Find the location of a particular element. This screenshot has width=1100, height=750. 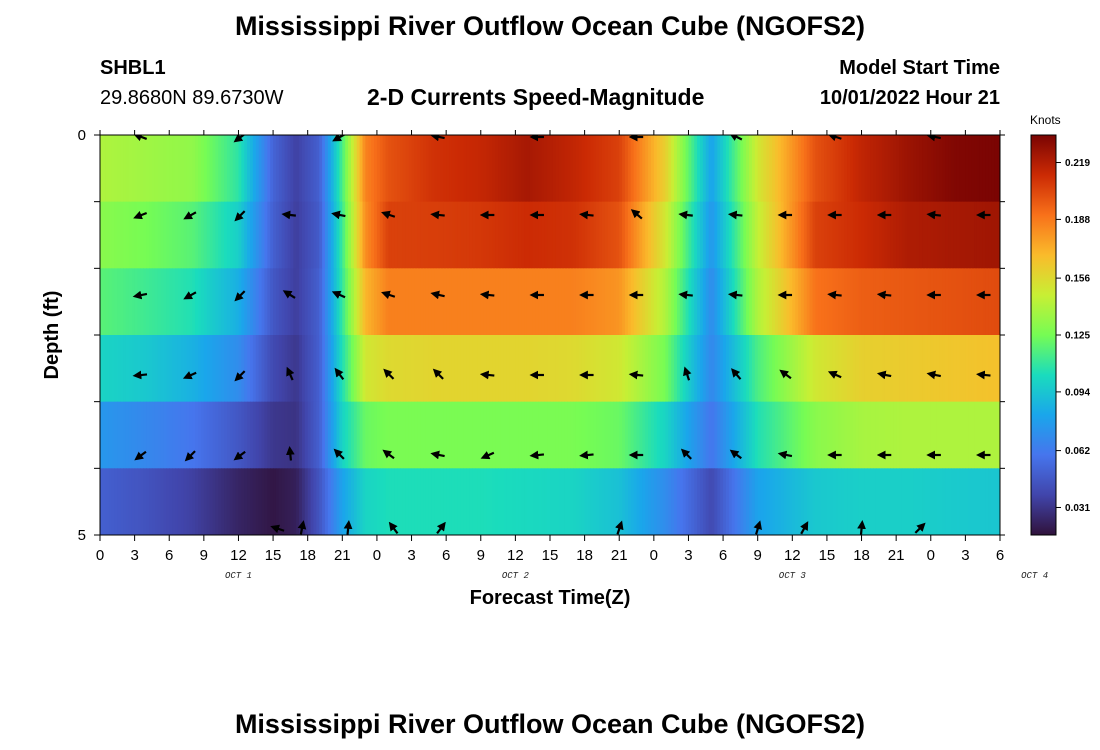

x-tick-label: 0 is located at coordinates (931, 555).